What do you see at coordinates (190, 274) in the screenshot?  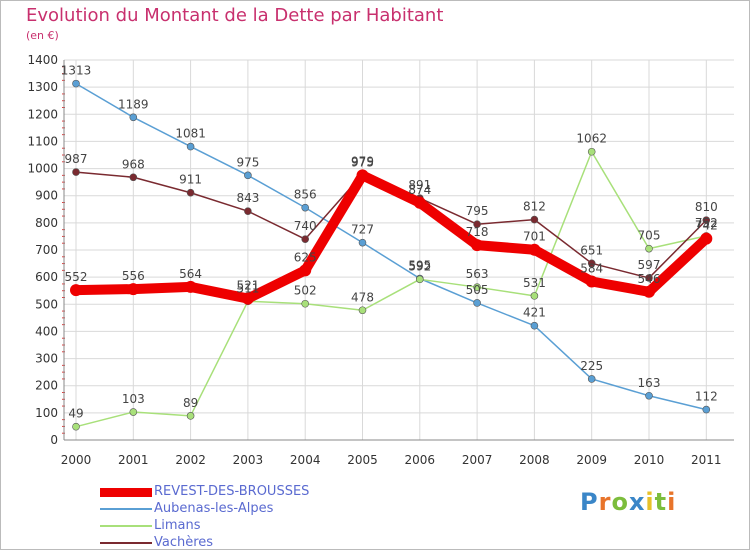 I see `data-label-revest-des-brousses: 564` at bounding box center [190, 274].